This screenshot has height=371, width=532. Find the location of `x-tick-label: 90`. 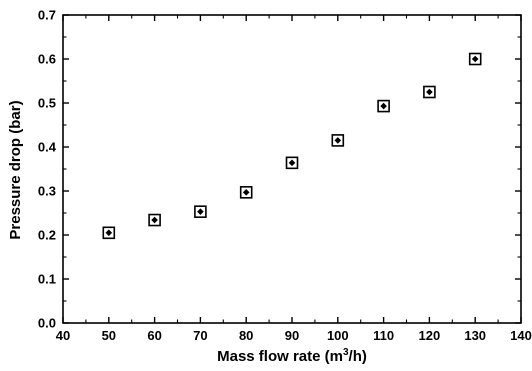

x-tick-label: 90 is located at coordinates (292, 335).